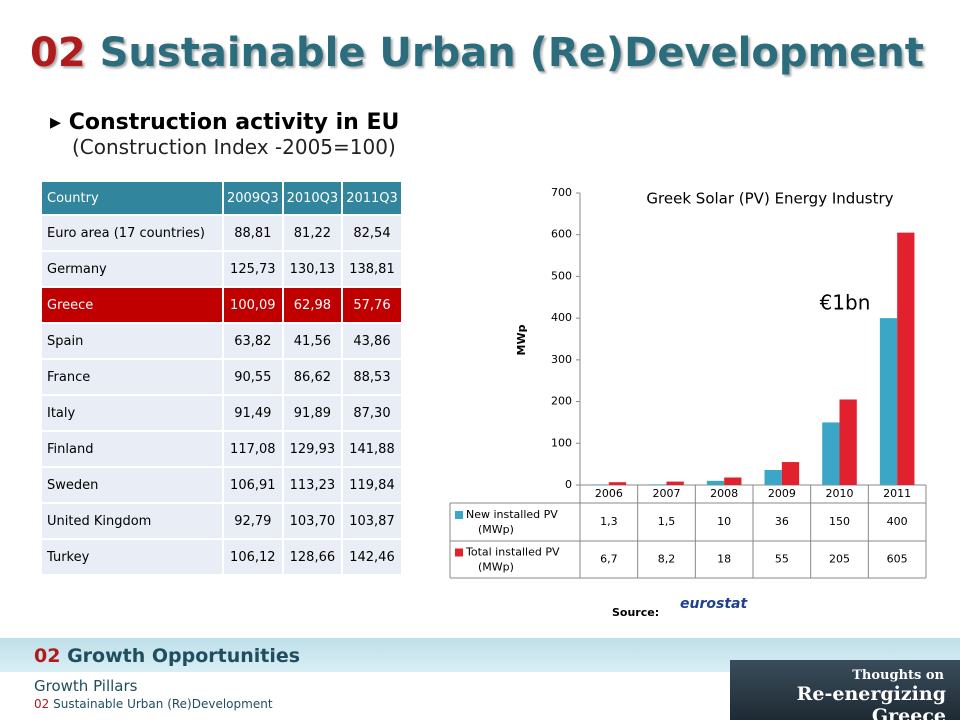 The height and width of the screenshot is (720, 960). I want to click on value-label: 8,2, so click(667, 559).